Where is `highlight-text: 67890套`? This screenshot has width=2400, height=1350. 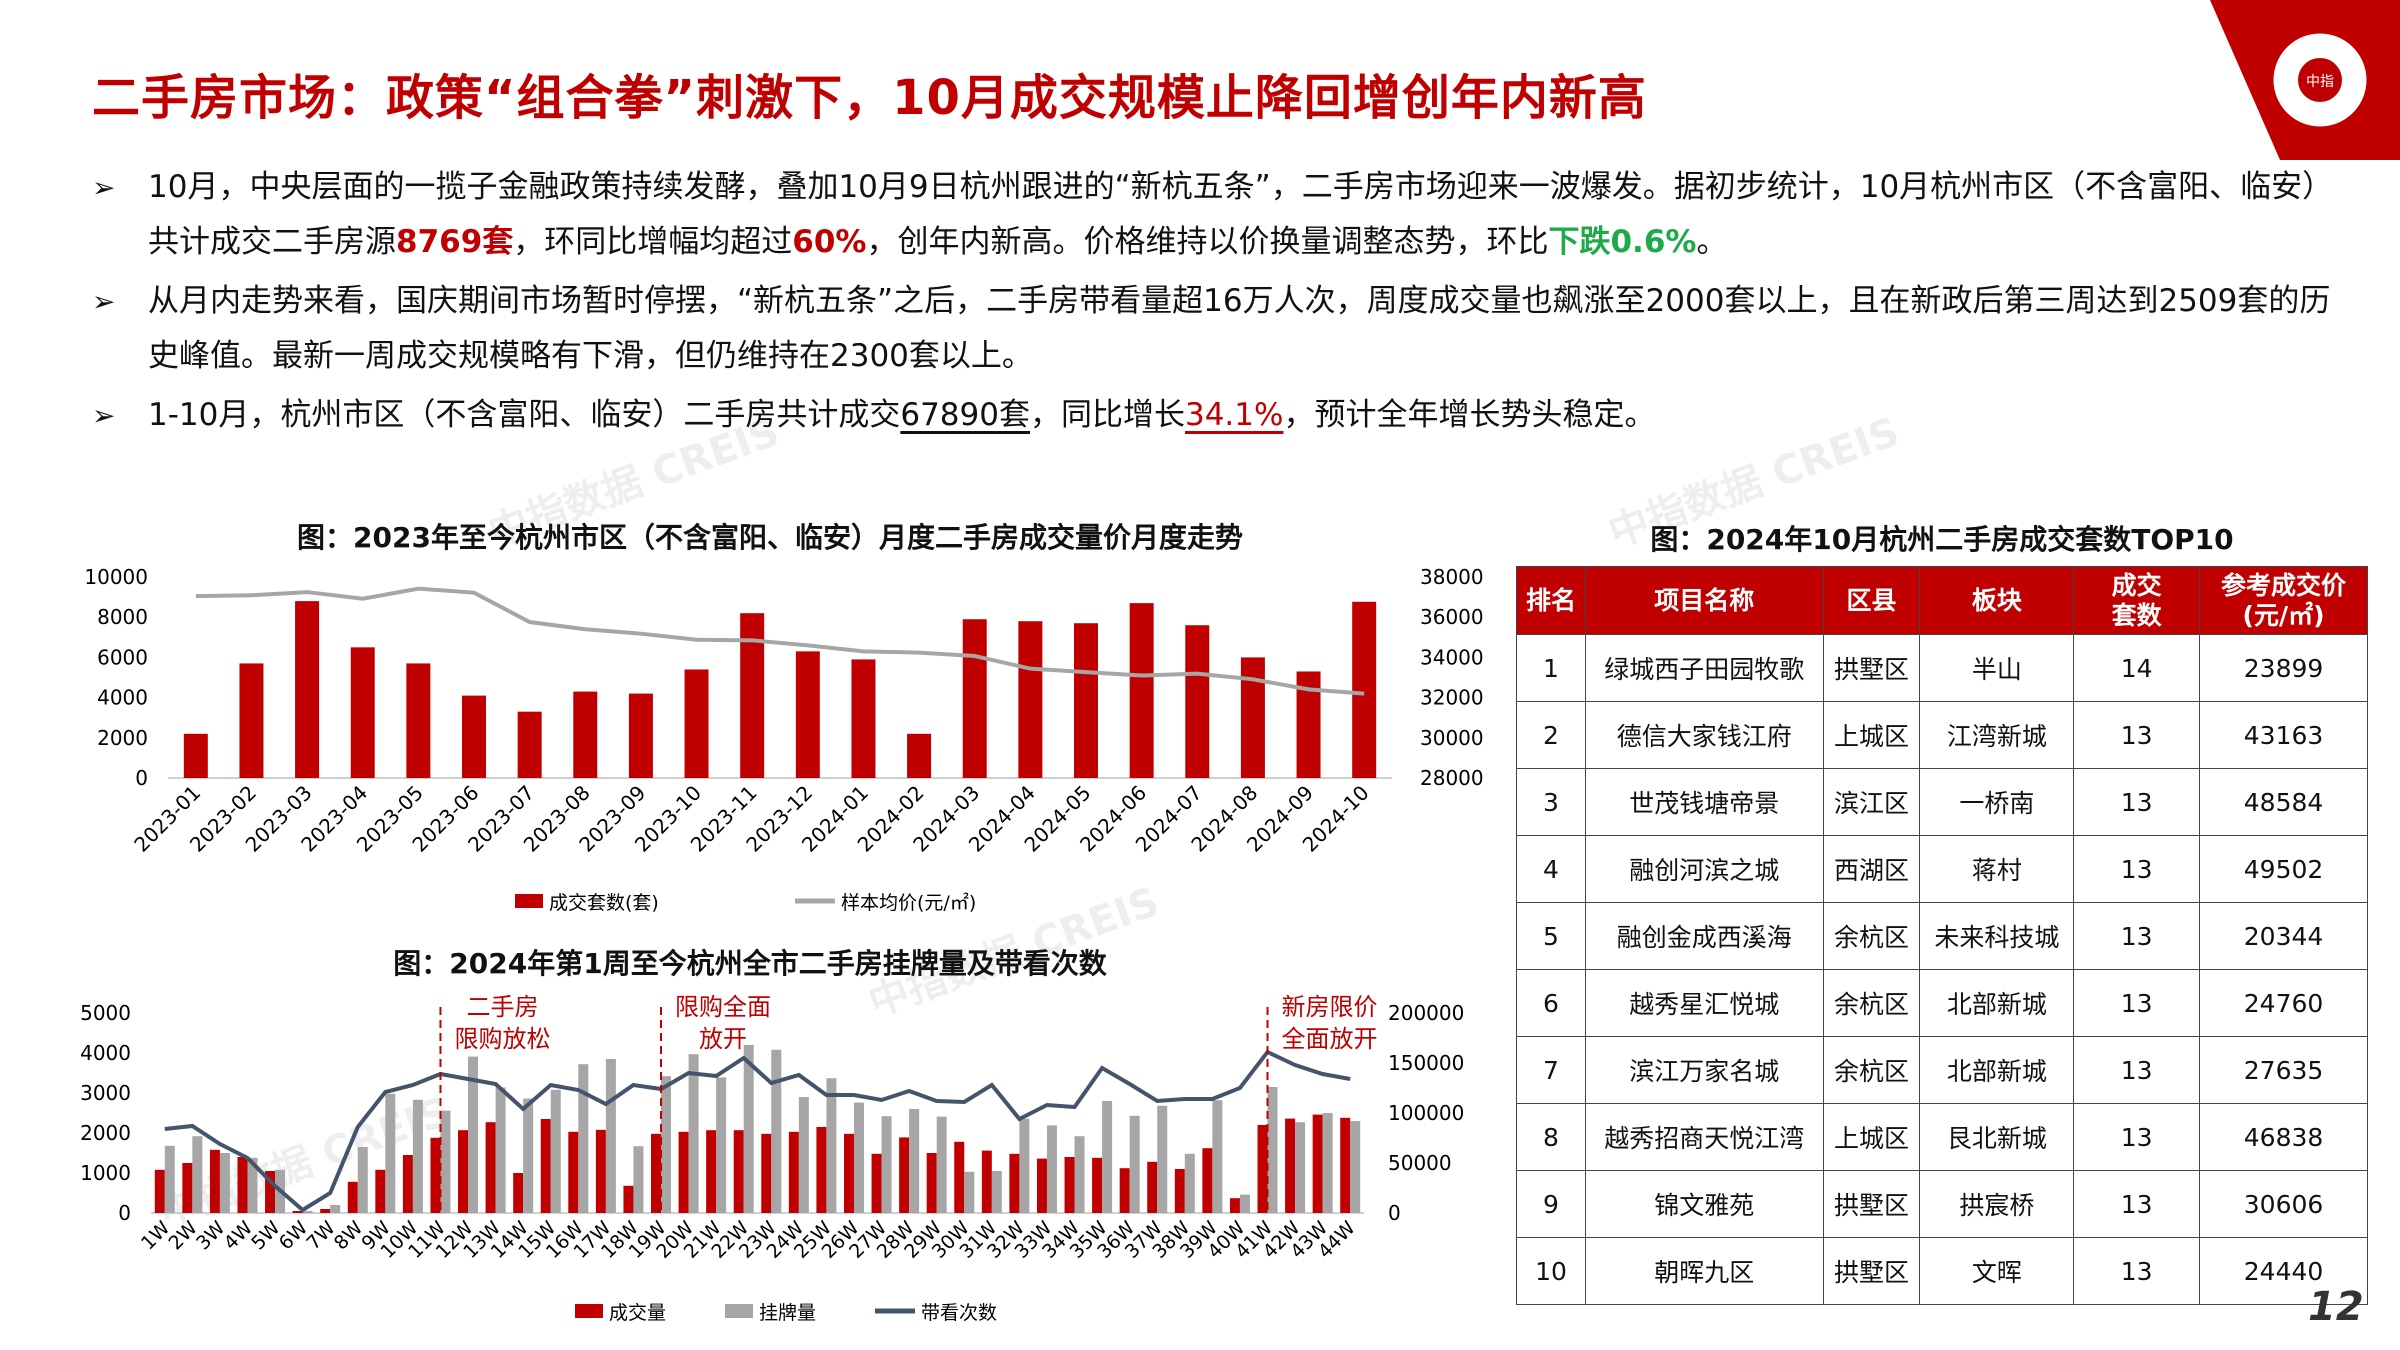 highlight-text: 67890套 is located at coordinates (965, 415).